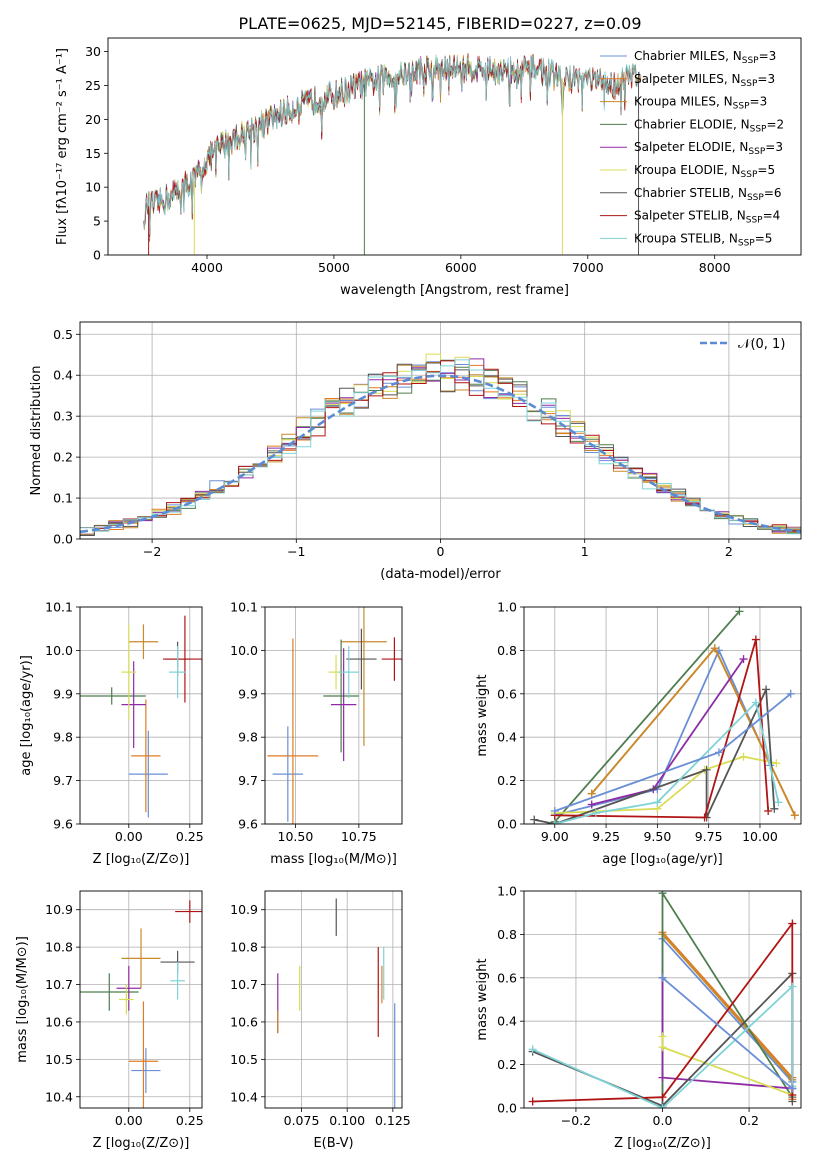 The height and width of the screenshot is (1170, 819). I want to click on legend-label: Salpeter ELODIE, N, so click(691, 147).